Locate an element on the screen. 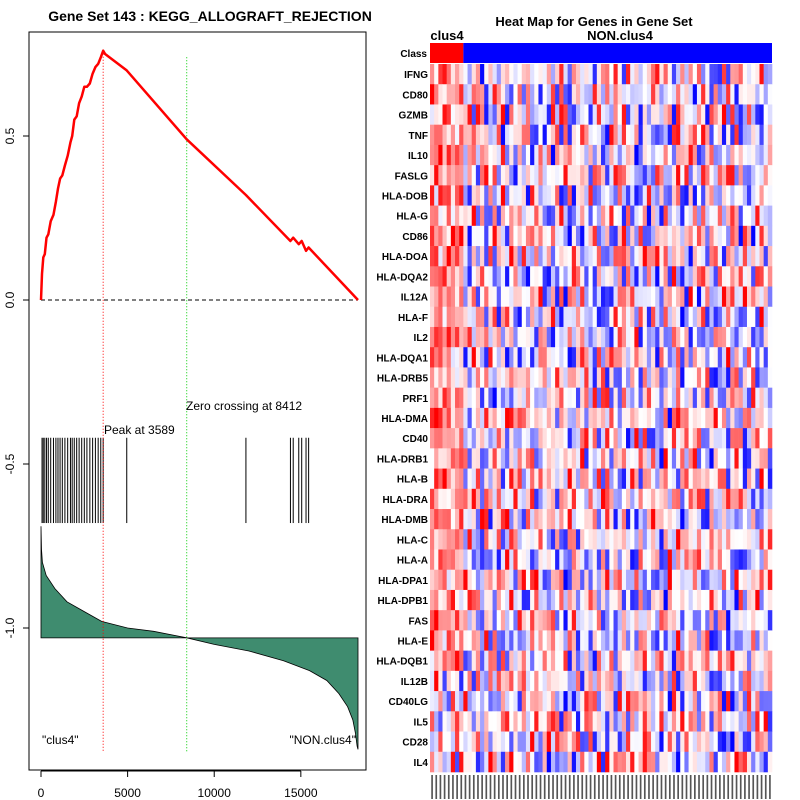  sample-label-stub is located at coordinates (770, 787).